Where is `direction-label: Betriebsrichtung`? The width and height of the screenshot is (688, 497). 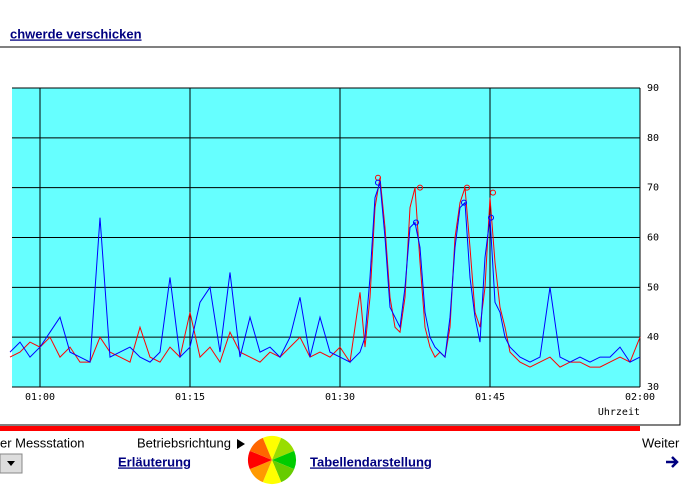 direction-label: Betriebsrichtung is located at coordinates (184, 442).